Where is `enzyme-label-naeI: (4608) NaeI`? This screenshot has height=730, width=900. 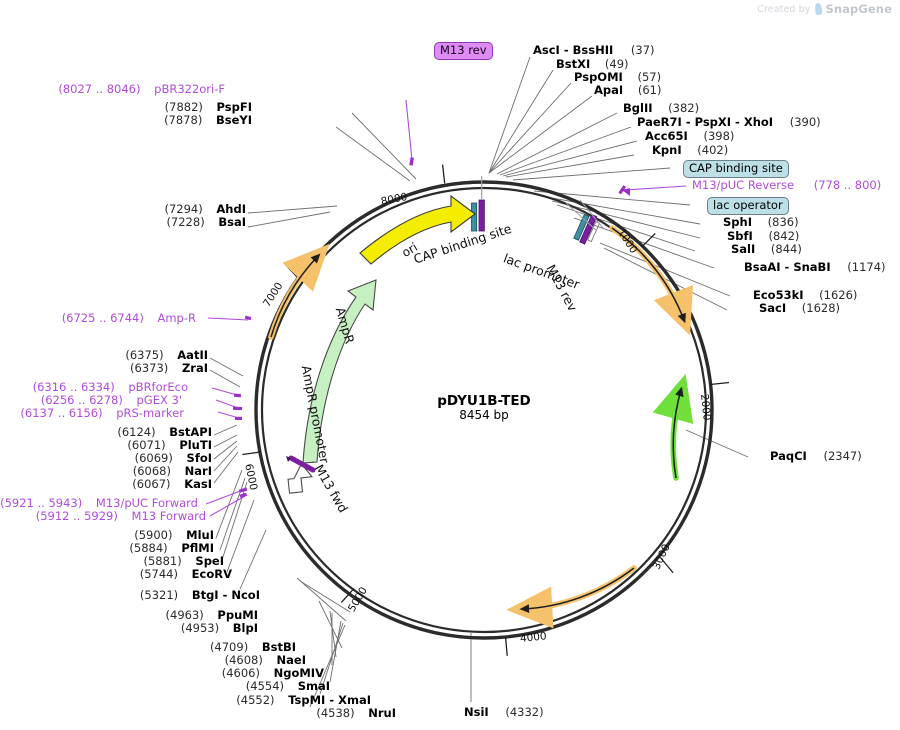
enzyme-label-naeI: (4608) NaeI is located at coordinates (265, 660).